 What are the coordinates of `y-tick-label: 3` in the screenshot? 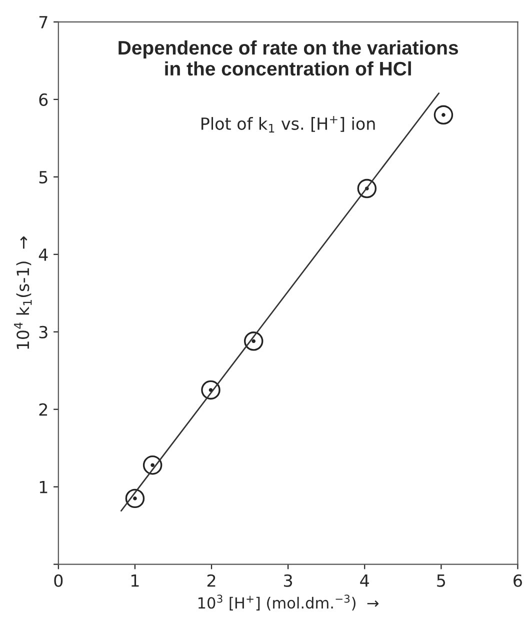 It's located at (43, 332).